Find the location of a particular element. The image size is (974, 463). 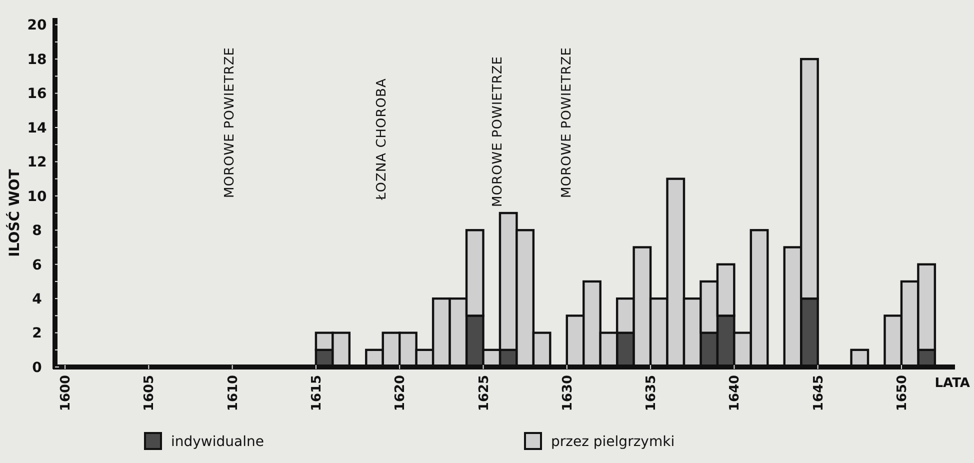

x-tick-label: 1645 is located at coordinates (818, 393).